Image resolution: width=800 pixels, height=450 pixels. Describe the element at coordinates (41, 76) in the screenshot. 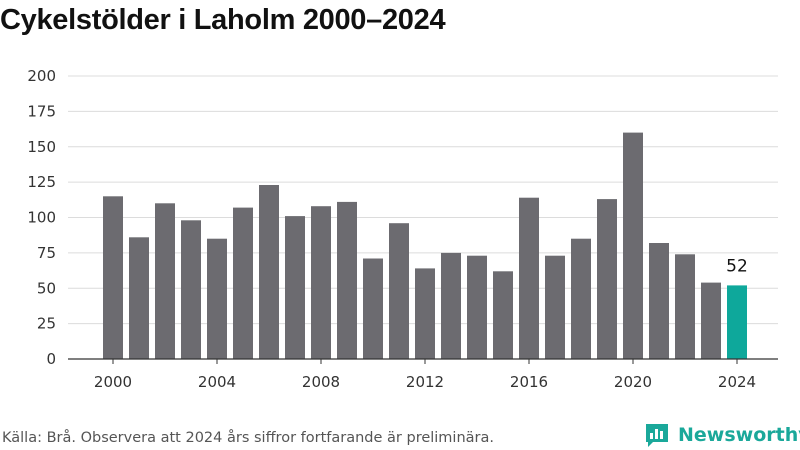

I see `y-tick-label: 200` at that location.